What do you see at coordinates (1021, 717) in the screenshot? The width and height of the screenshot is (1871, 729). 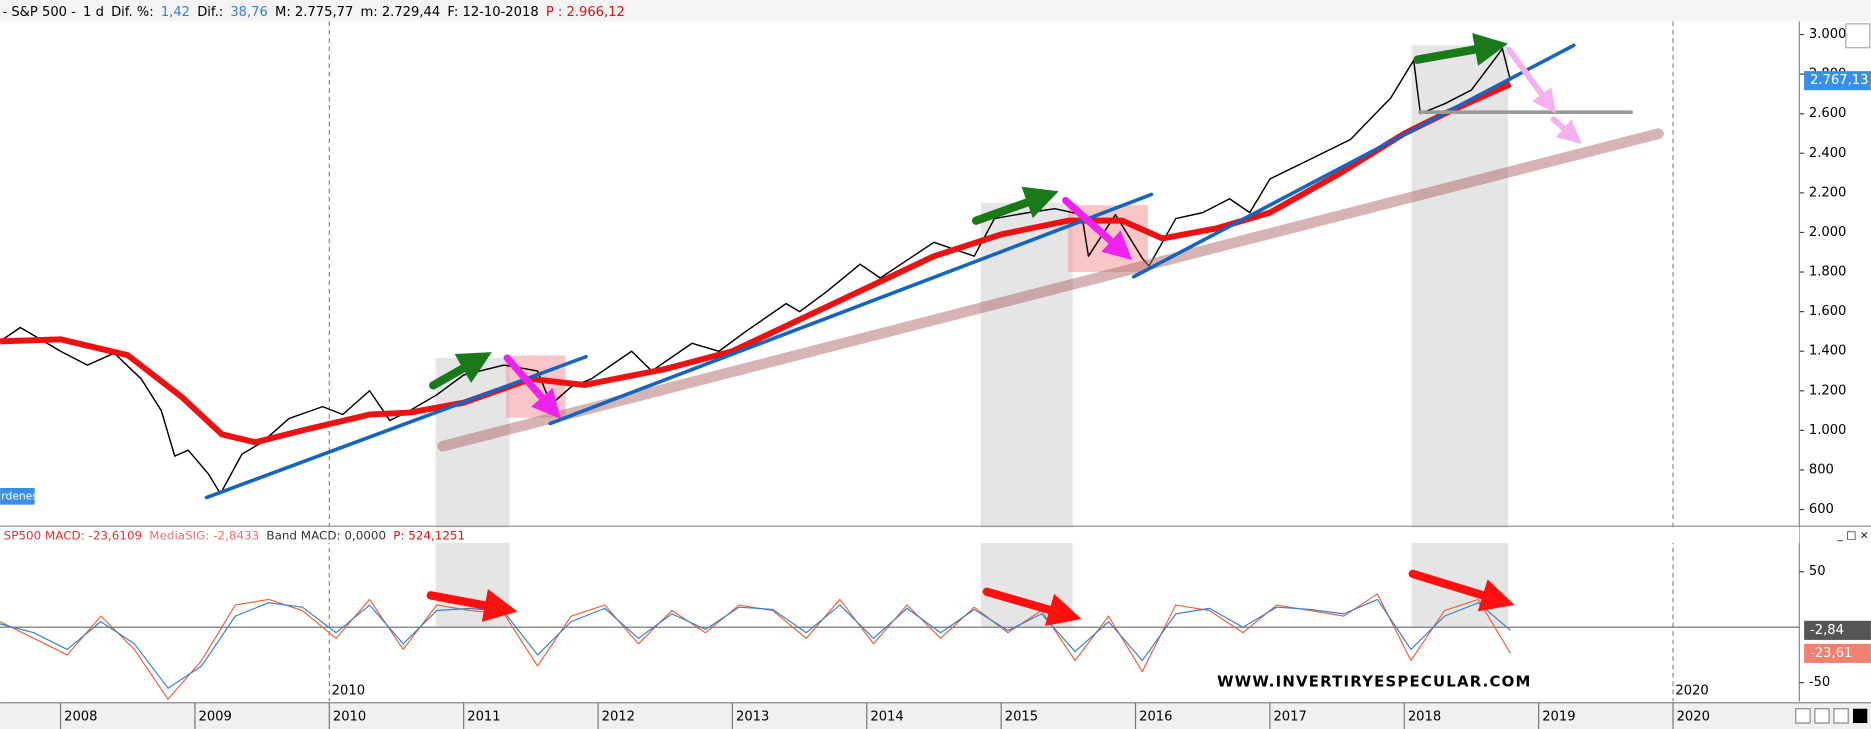 I see `x-tick-label: 2015` at bounding box center [1021, 717].